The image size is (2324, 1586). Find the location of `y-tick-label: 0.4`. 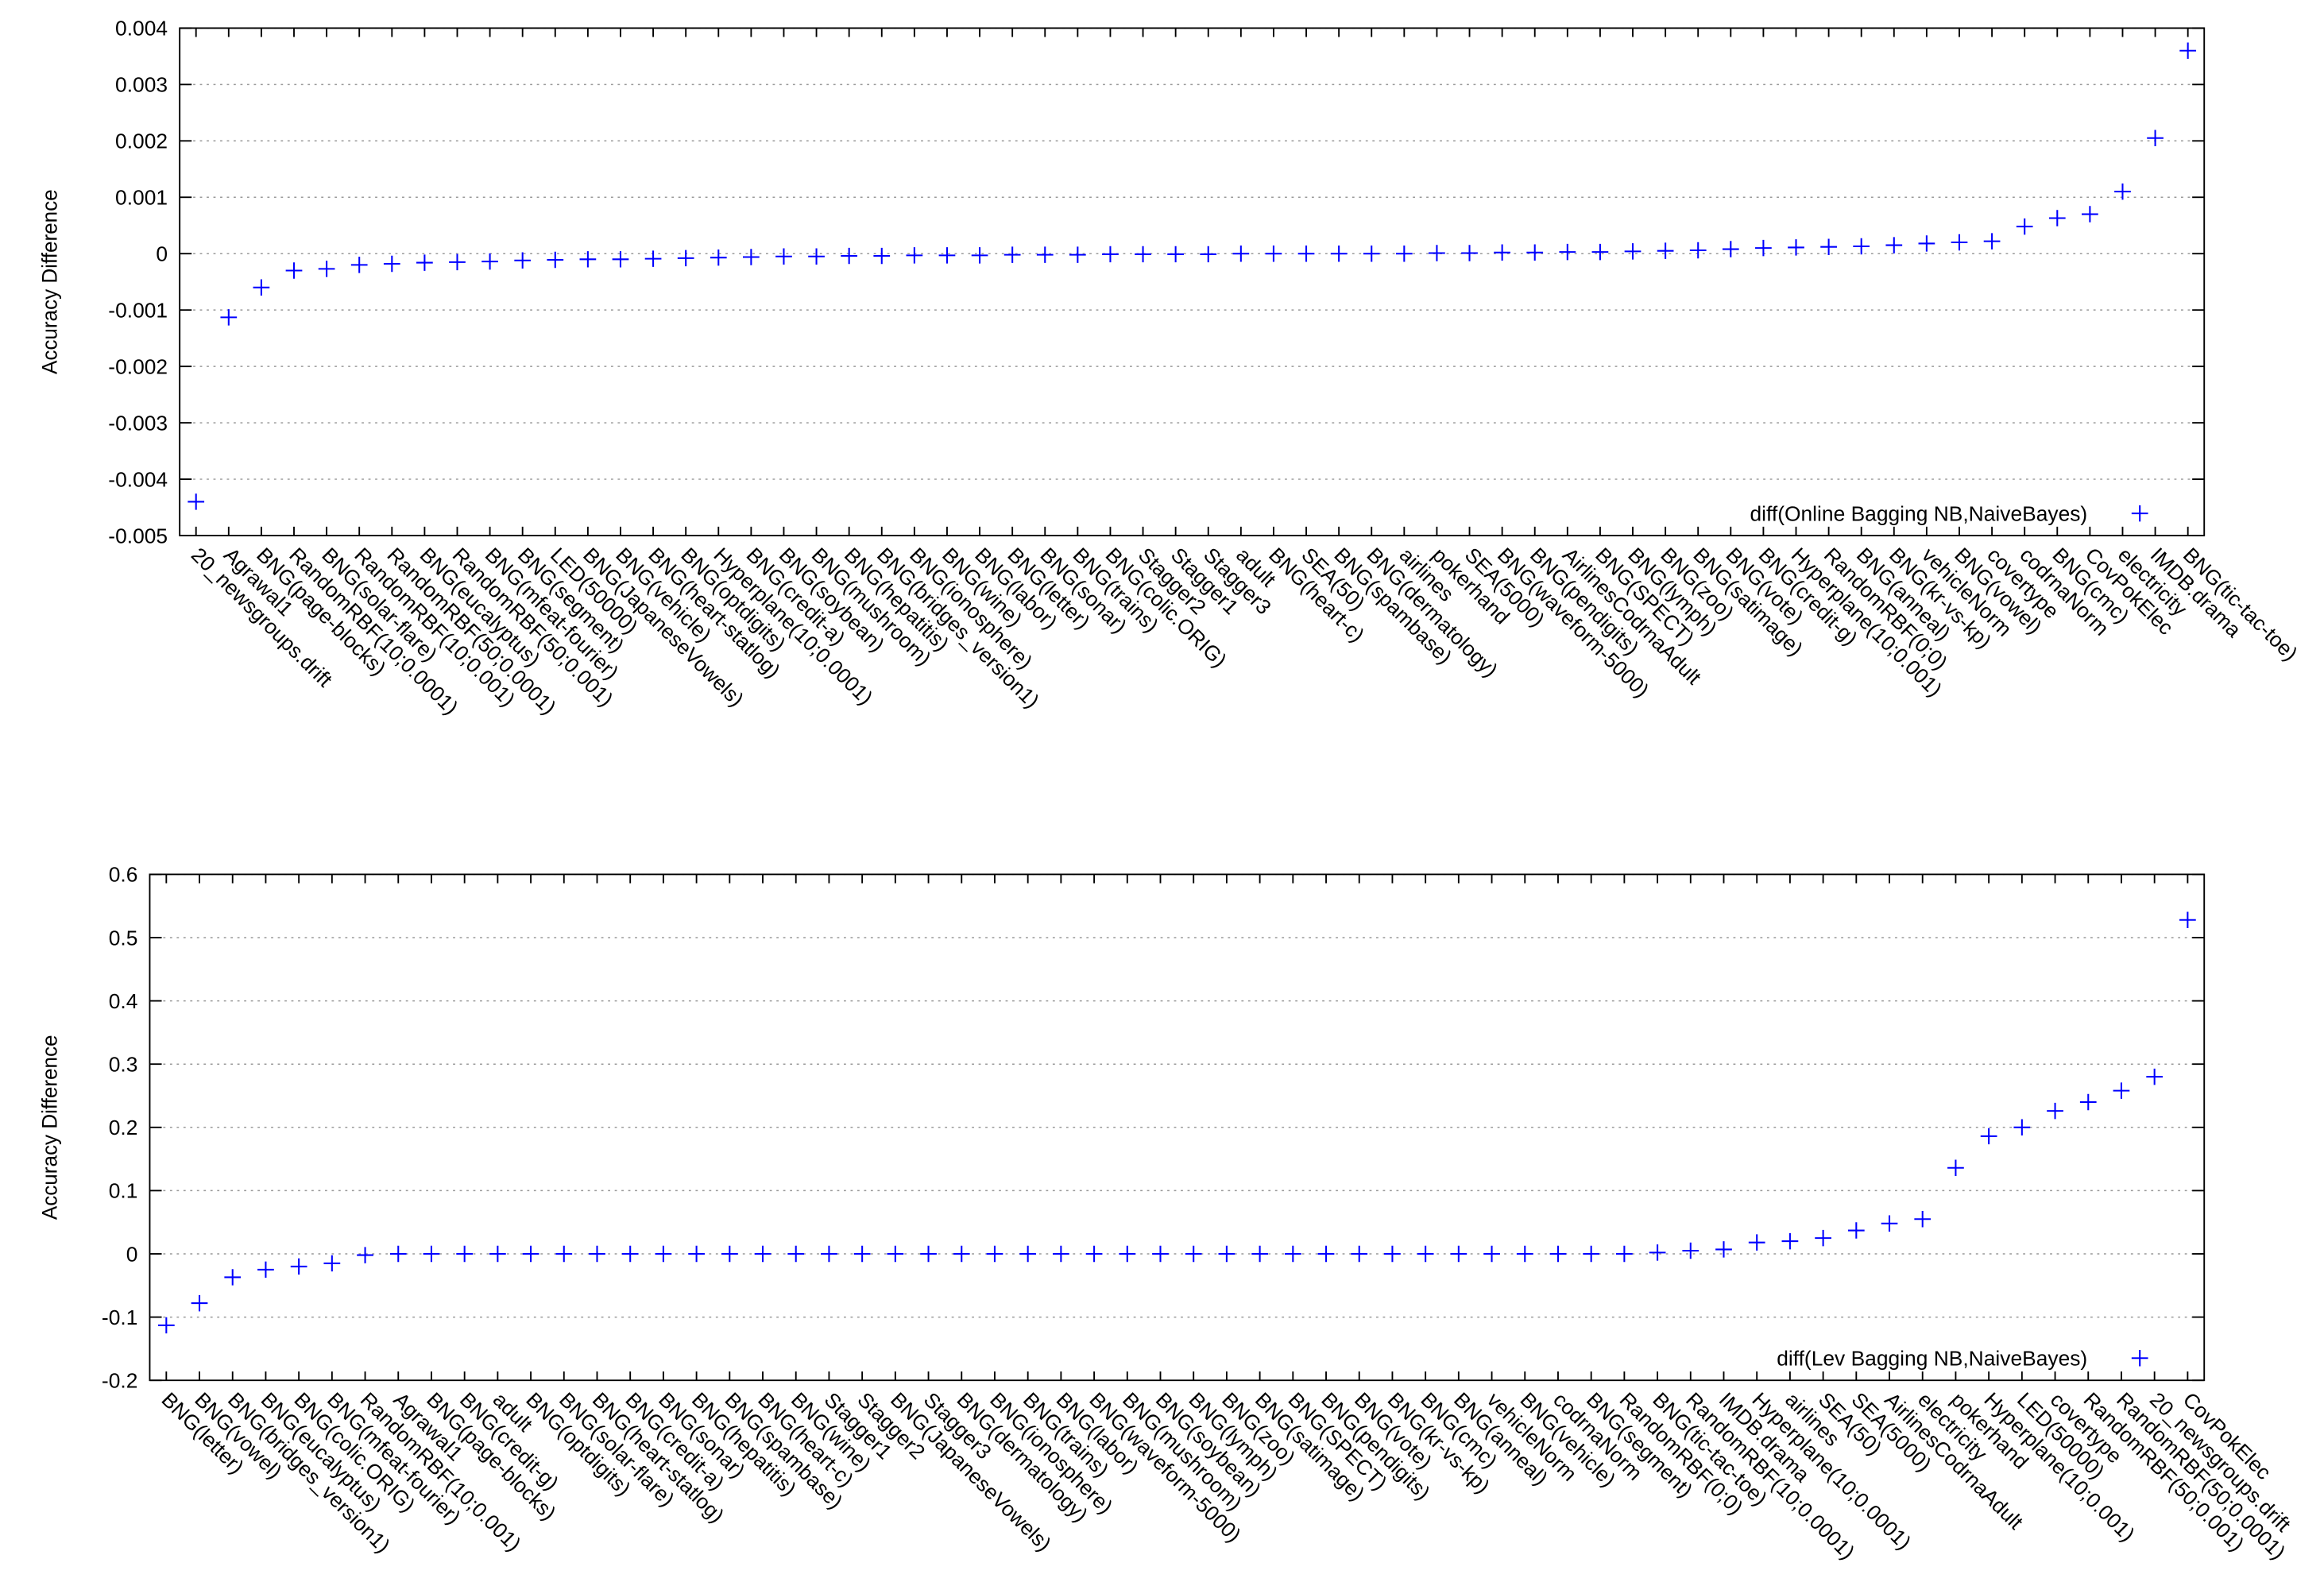

y-tick-label: 0.4 is located at coordinates (123, 1001).